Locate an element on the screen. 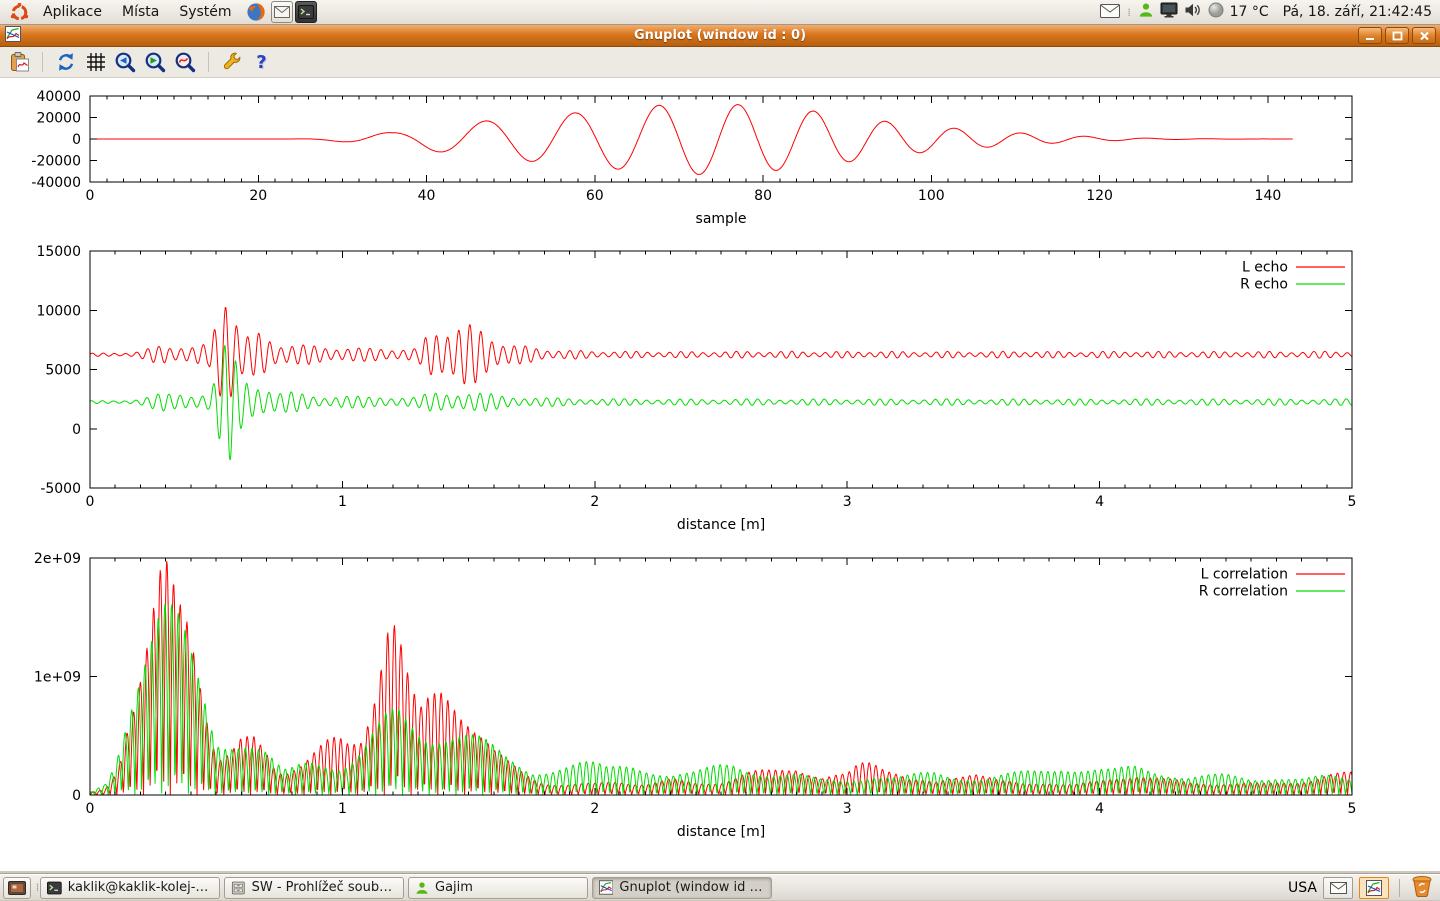 The height and width of the screenshot is (901, 1440). clock-label: Pá, 18. září, 21:42:45 is located at coordinates (1357, 12).